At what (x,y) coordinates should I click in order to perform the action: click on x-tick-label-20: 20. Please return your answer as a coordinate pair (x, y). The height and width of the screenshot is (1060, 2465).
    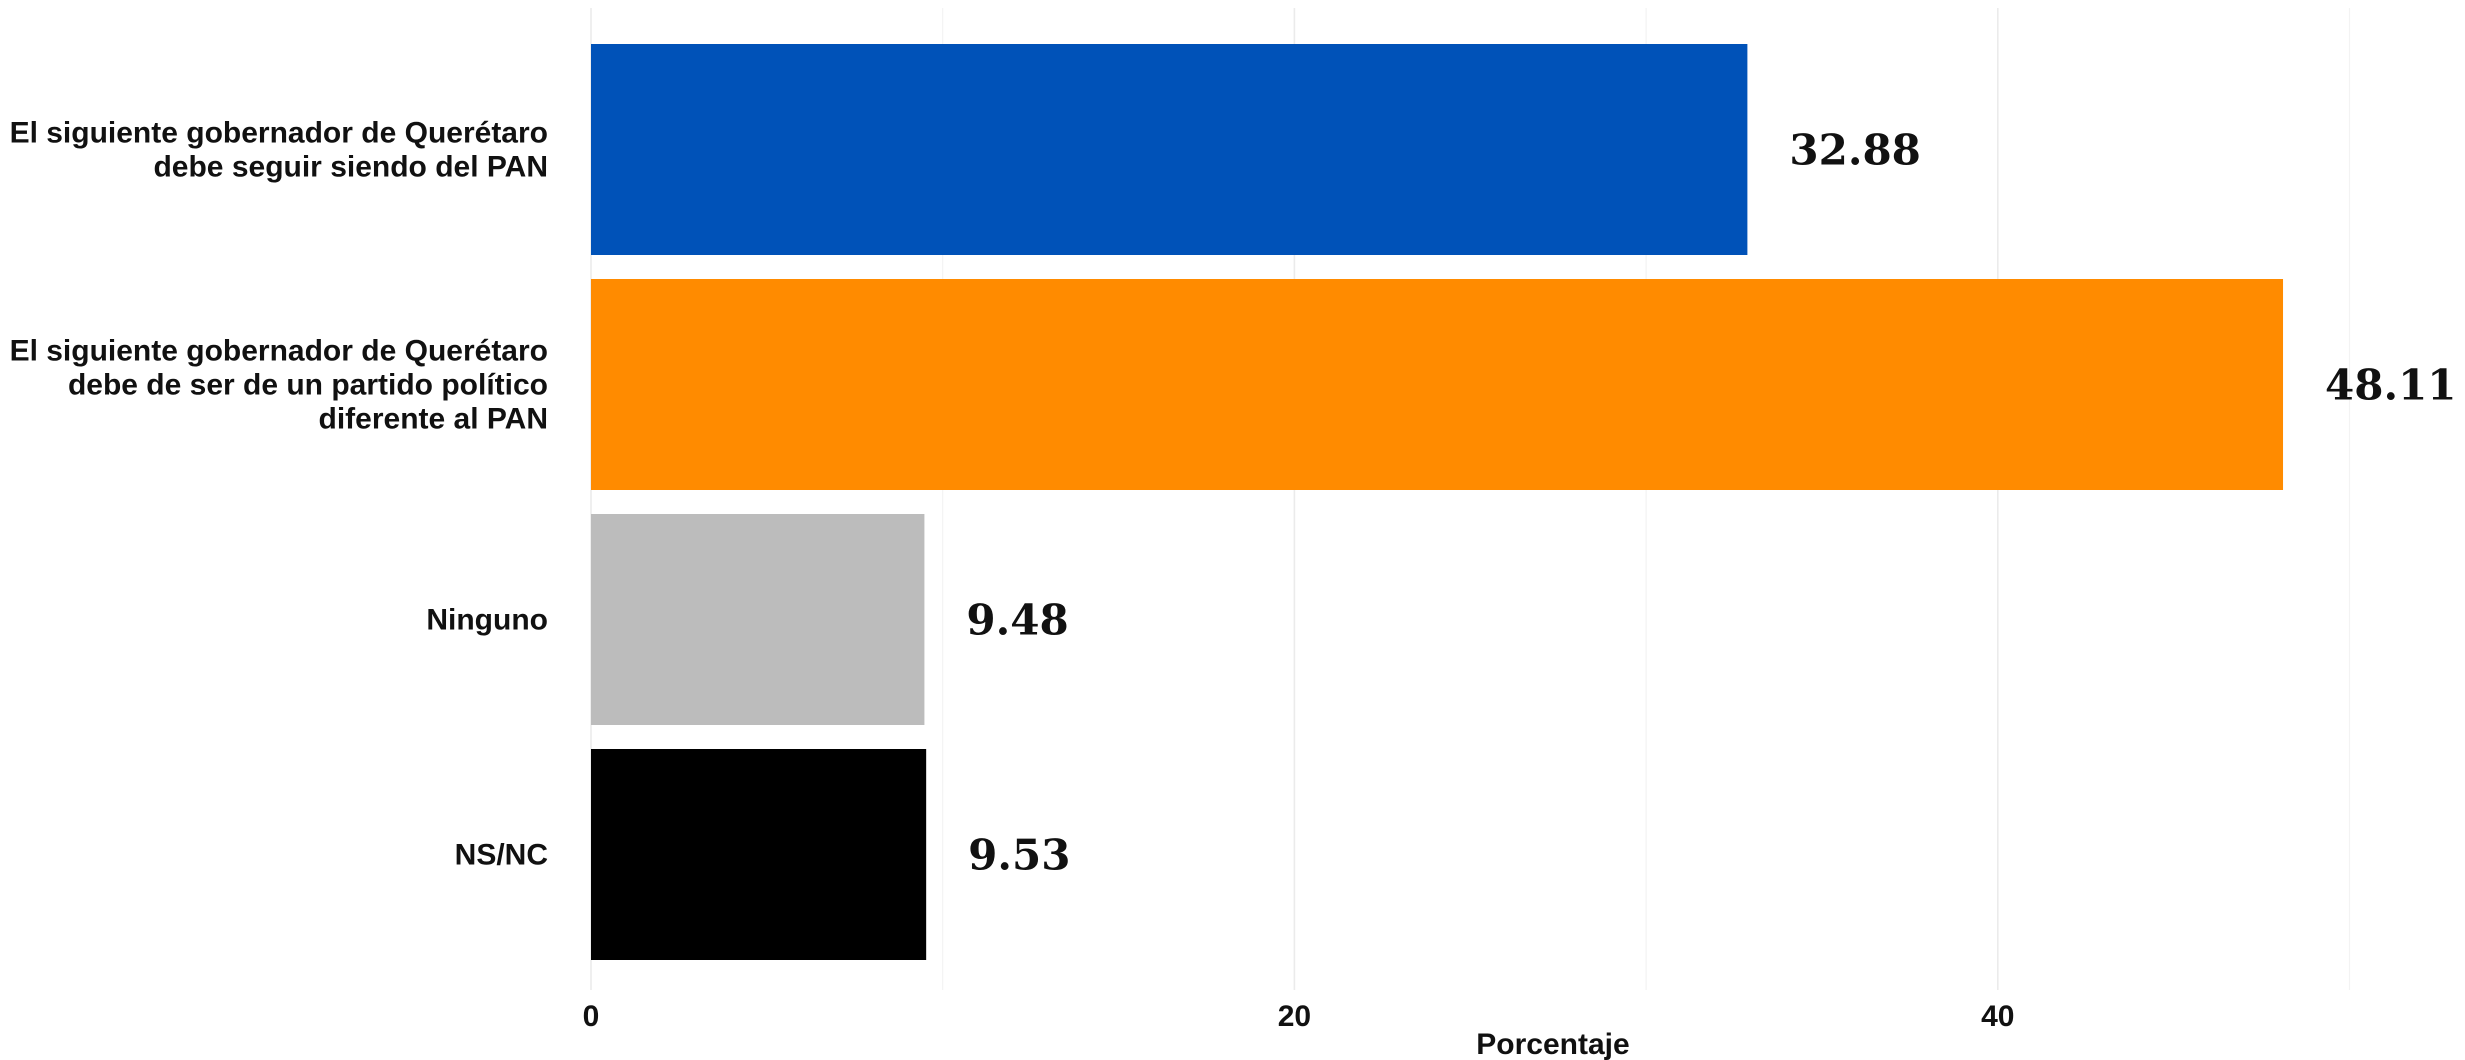
    Looking at the image, I should click on (1294, 1016).